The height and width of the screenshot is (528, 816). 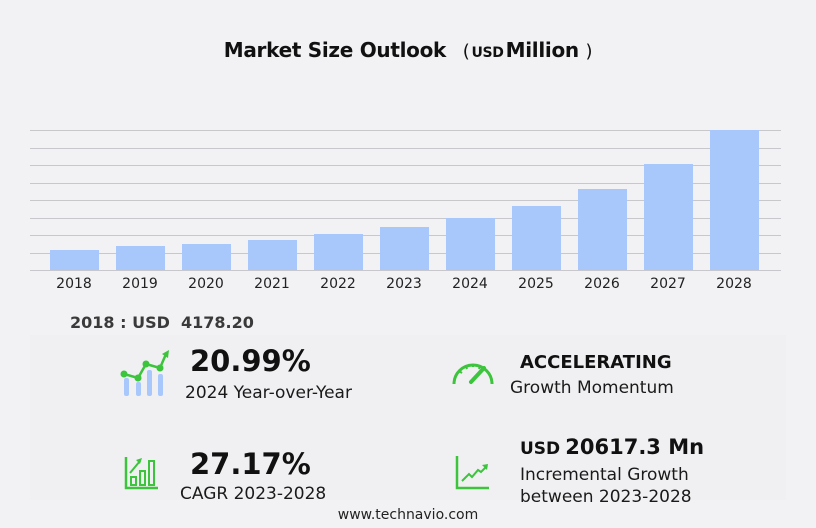 I want to click on bar-2020, so click(x=206, y=257).